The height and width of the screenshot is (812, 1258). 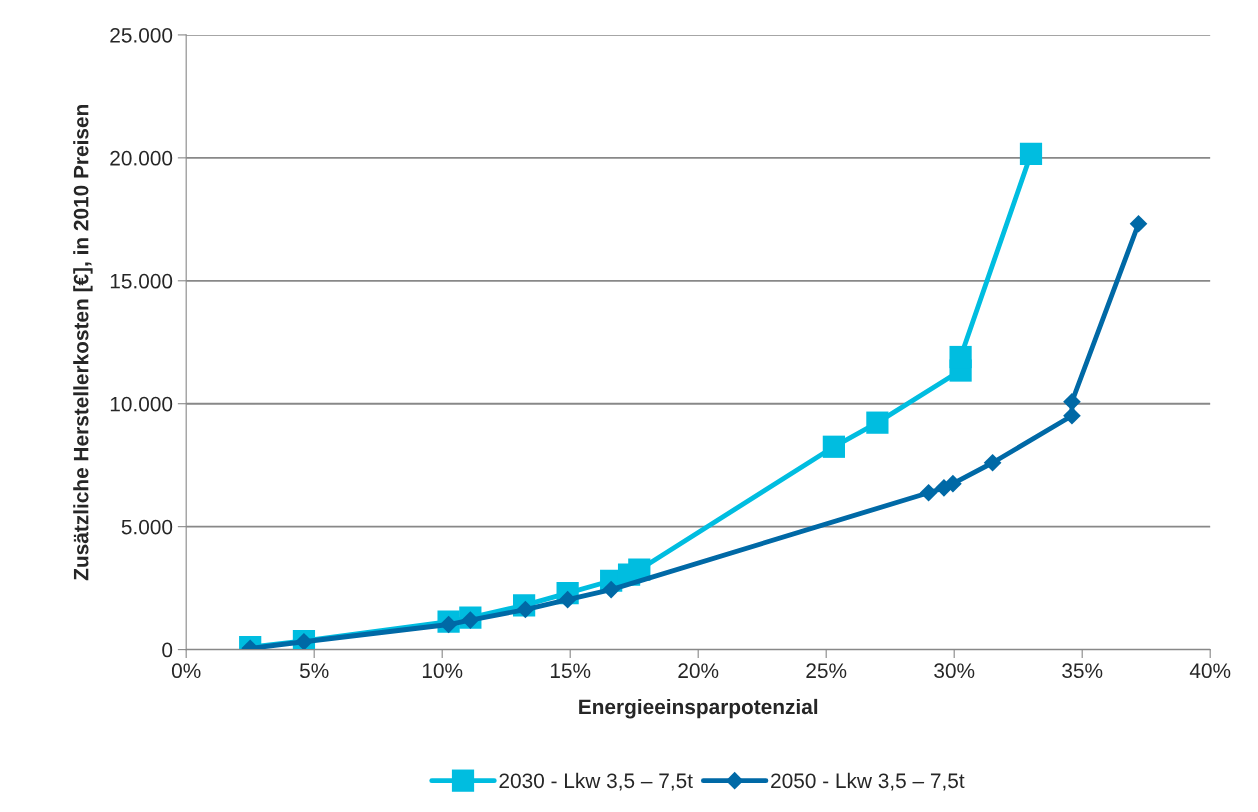 What do you see at coordinates (698, 671) in the screenshot?
I see `x-tick-label: 20%` at bounding box center [698, 671].